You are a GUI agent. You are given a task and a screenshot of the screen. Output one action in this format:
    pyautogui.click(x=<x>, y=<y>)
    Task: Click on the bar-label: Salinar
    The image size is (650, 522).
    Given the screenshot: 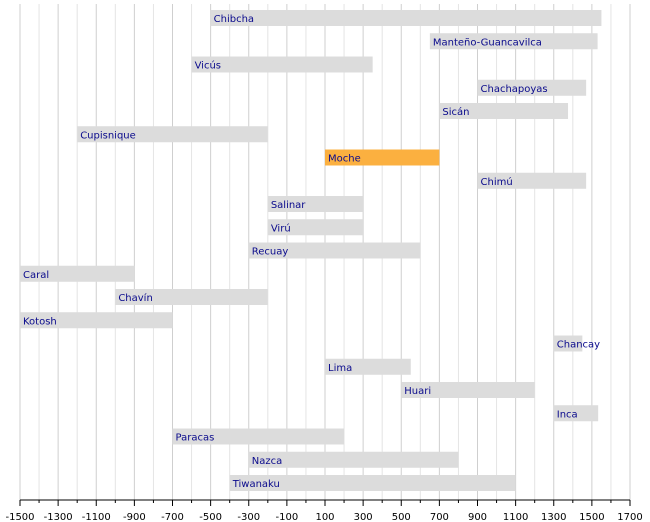 What is the action you would take?
    pyautogui.click(x=288, y=205)
    